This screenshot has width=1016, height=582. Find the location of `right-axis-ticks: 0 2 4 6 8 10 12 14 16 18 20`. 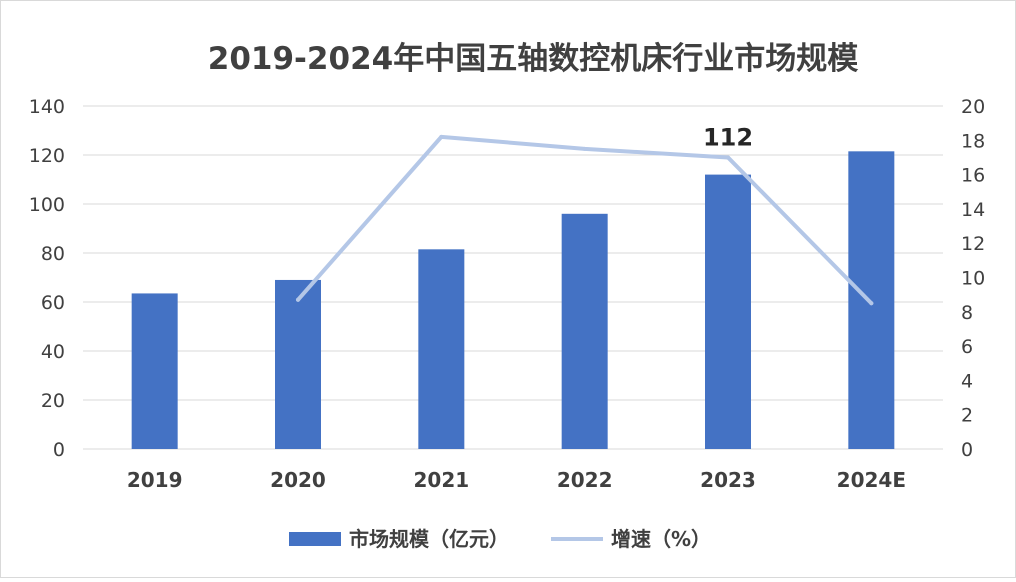

right-axis-ticks: 0 2 4 6 8 10 12 14 16 18 20 is located at coordinates (973, 278).